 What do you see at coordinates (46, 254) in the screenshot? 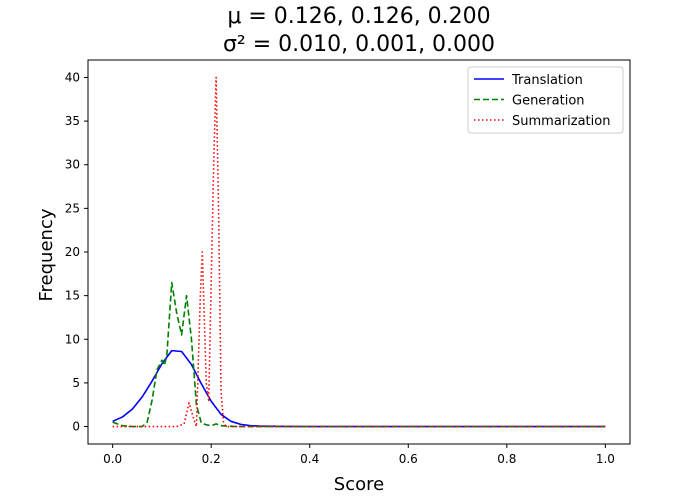
I see `y-axis-label: Frequency` at bounding box center [46, 254].